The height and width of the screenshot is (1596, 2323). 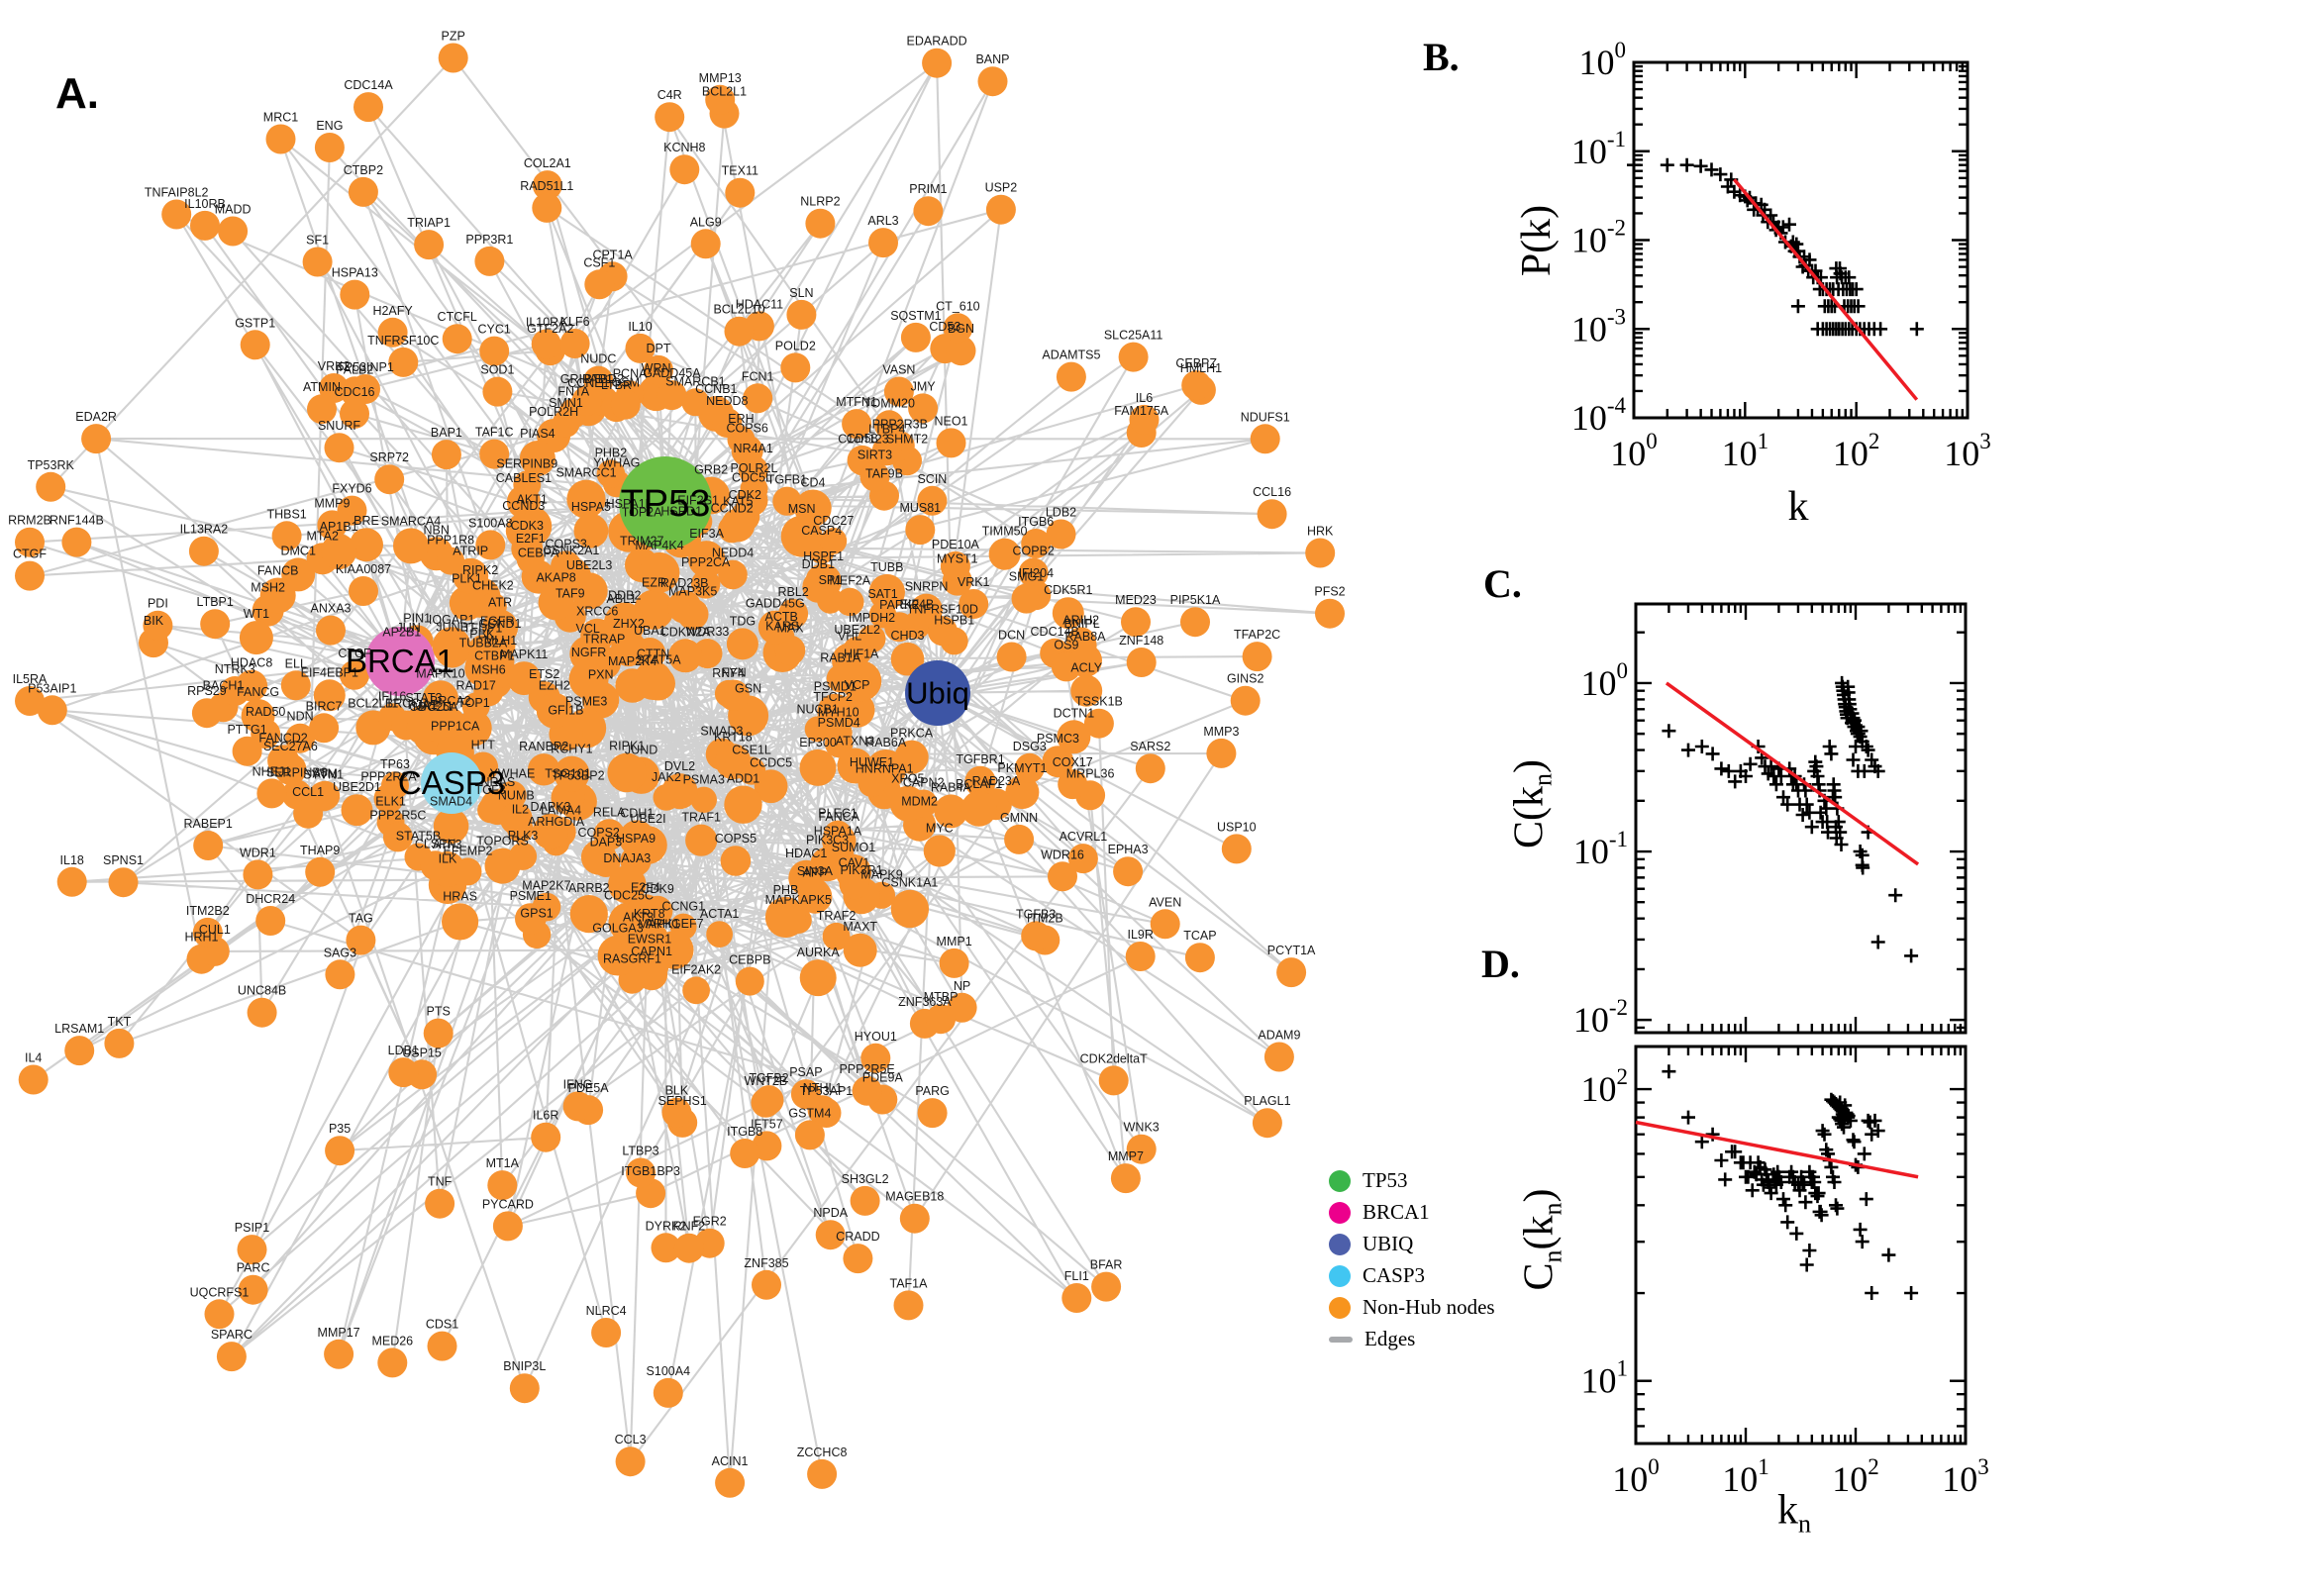 What do you see at coordinates (658, 925) in the screenshot?
I see `network-node-label: MAPK1` at bounding box center [658, 925].